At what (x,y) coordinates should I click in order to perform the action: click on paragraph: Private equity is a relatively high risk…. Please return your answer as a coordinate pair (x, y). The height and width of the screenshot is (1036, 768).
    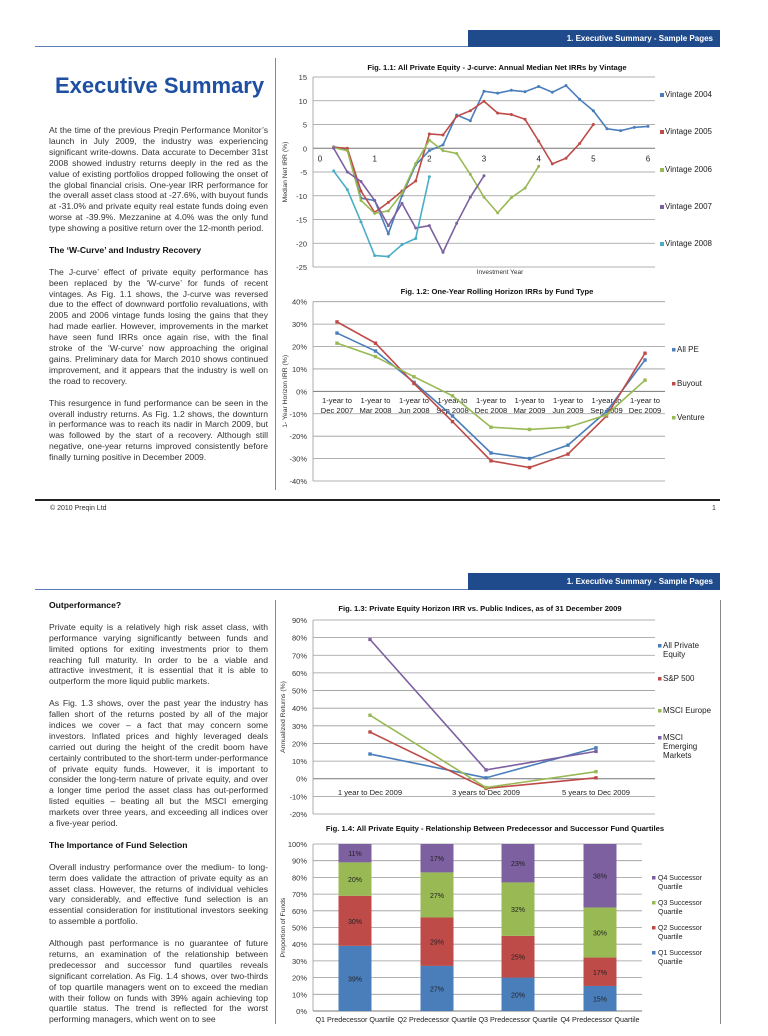
    Looking at the image, I should click on (158, 654).